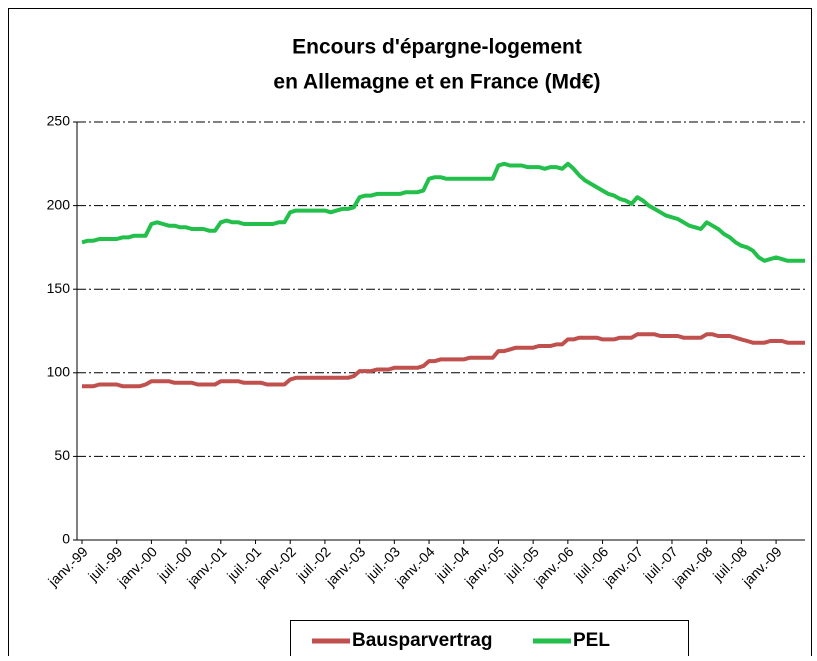  Describe the element at coordinates (62, 455) in the screenshot. I see `y-tick-label: 50` at that location.